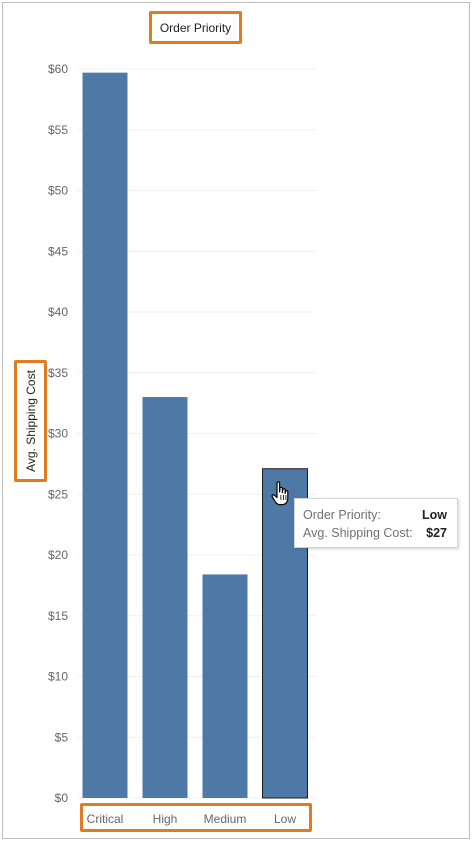 The image size is (474, 843). I want to click on y-axis-label: Avg. Shipping Cost, so click(30, 421).